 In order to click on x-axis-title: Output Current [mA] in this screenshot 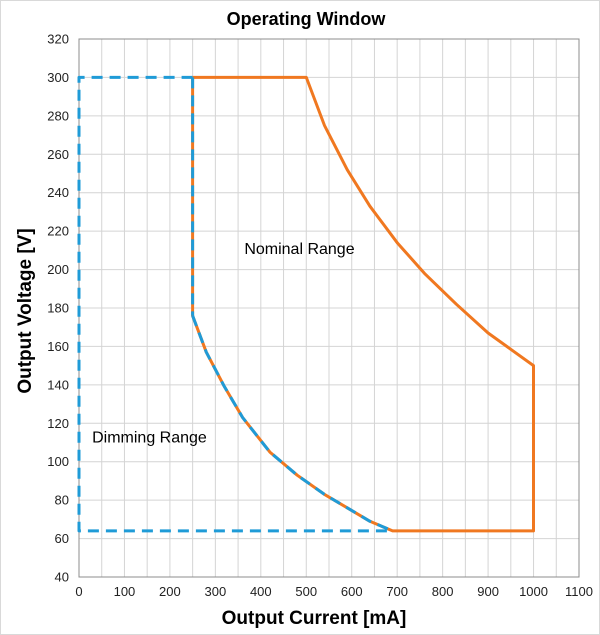, I will do `click(314, 618)`.